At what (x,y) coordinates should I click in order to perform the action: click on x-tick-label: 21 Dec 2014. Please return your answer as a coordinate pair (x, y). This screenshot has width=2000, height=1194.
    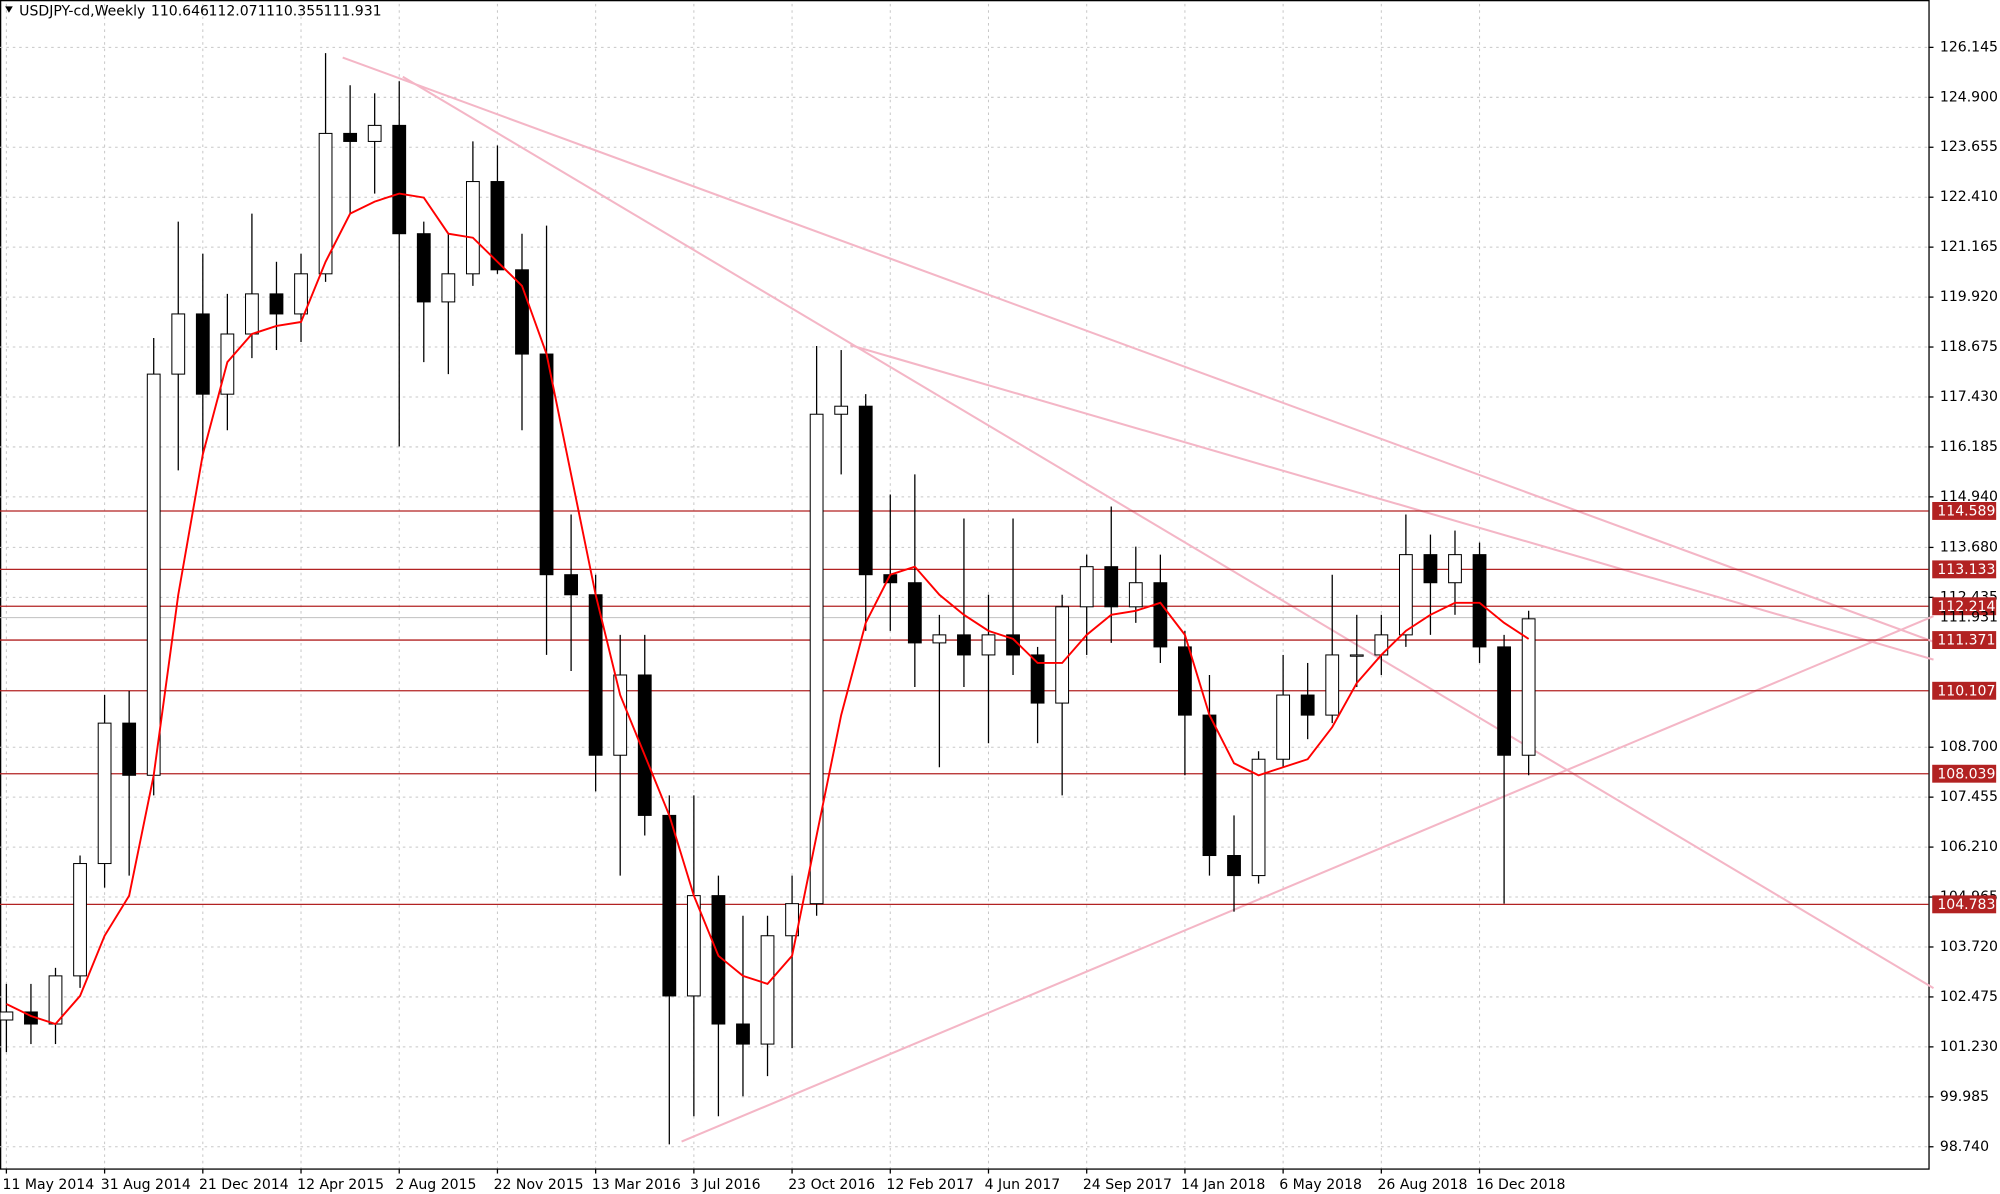
    Looking at the image, I should click on (244, 1185).